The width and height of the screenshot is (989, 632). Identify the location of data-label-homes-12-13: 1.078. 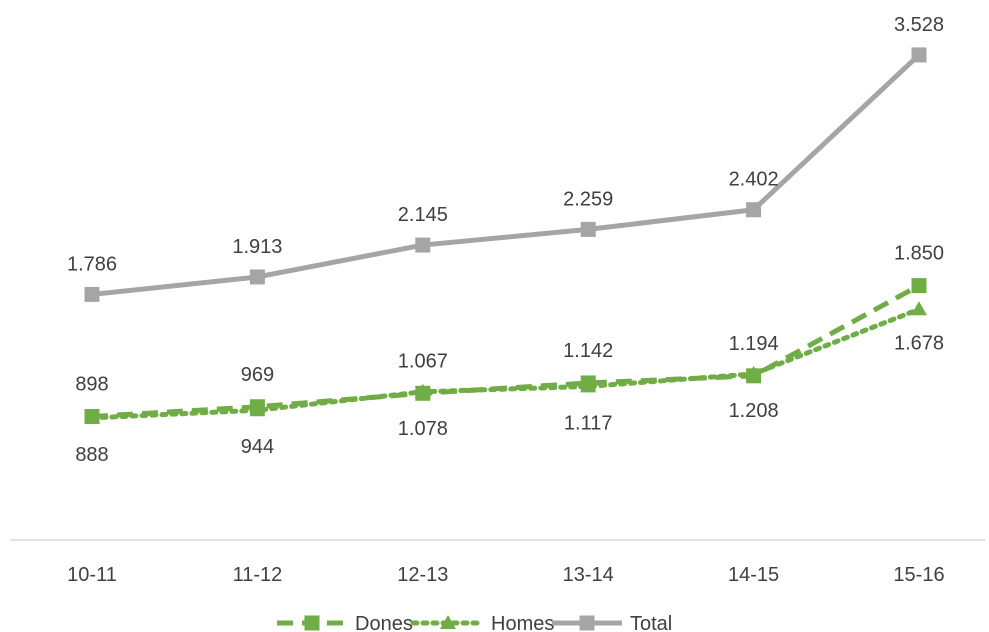
(423, 429).